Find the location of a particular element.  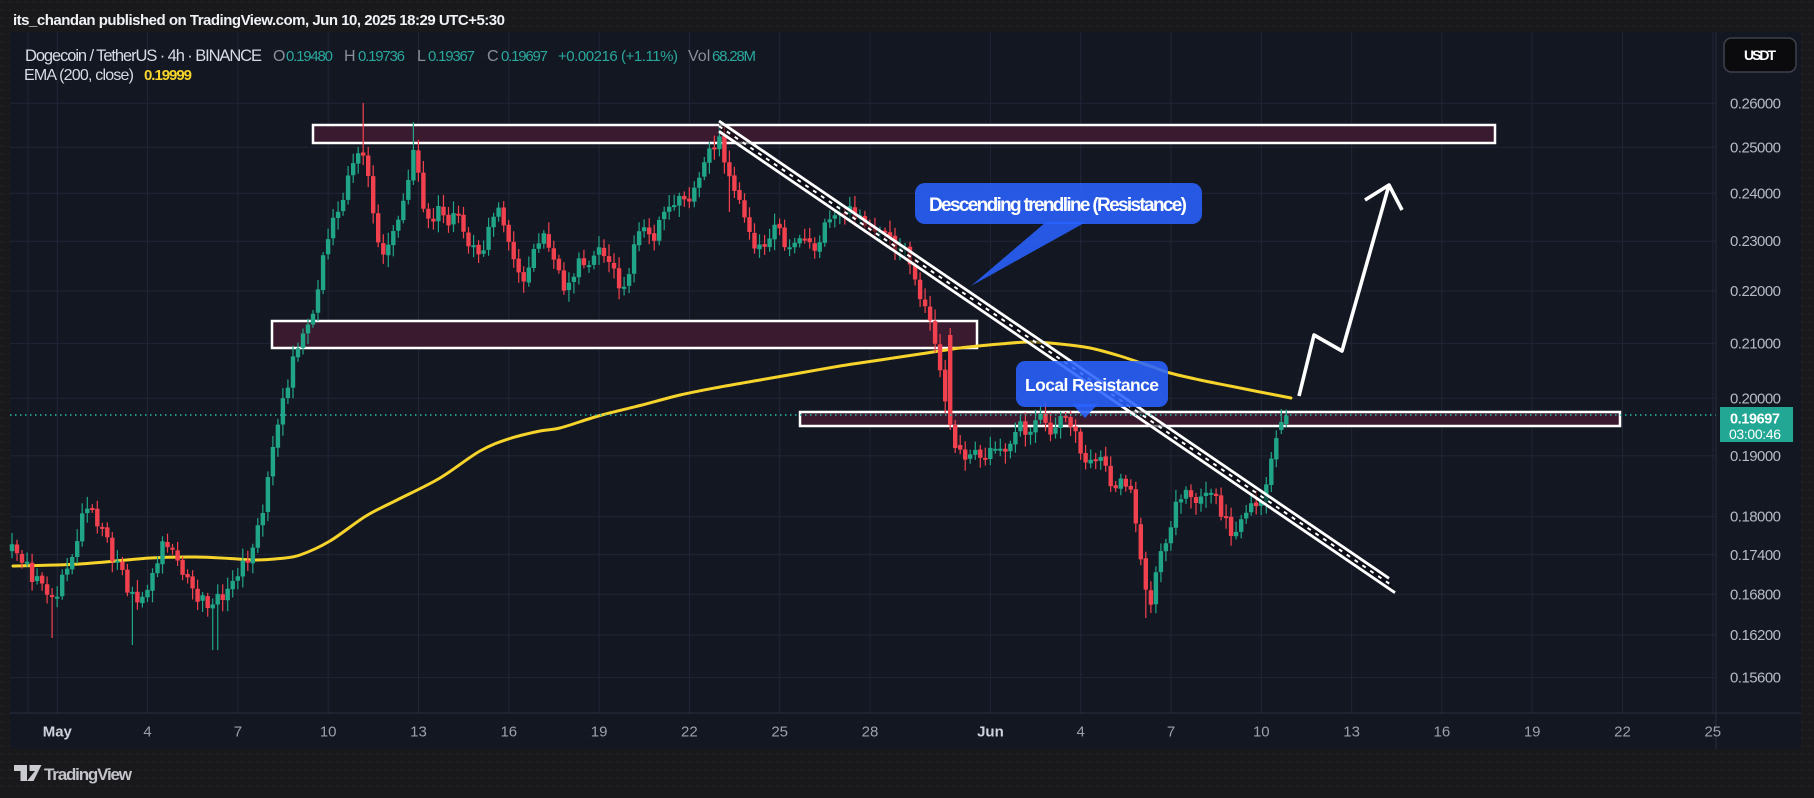

svg-text: 0.25000 is located at coordinates (1755, 147).